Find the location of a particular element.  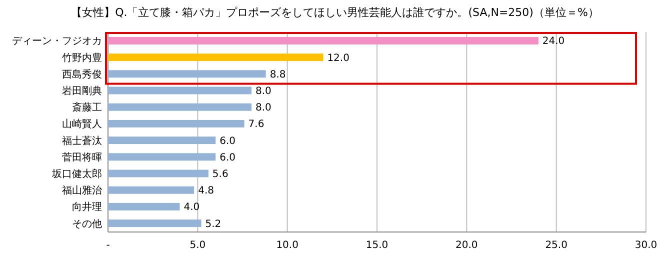

x-tick-label: 30.0 is located at coordinates (646, 245).